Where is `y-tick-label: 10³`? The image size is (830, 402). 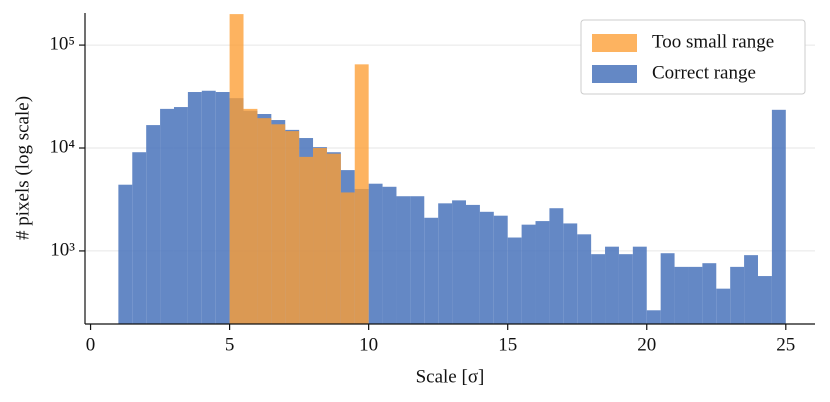 y-tick-label: 10³ is located at coordinates (62, 249).